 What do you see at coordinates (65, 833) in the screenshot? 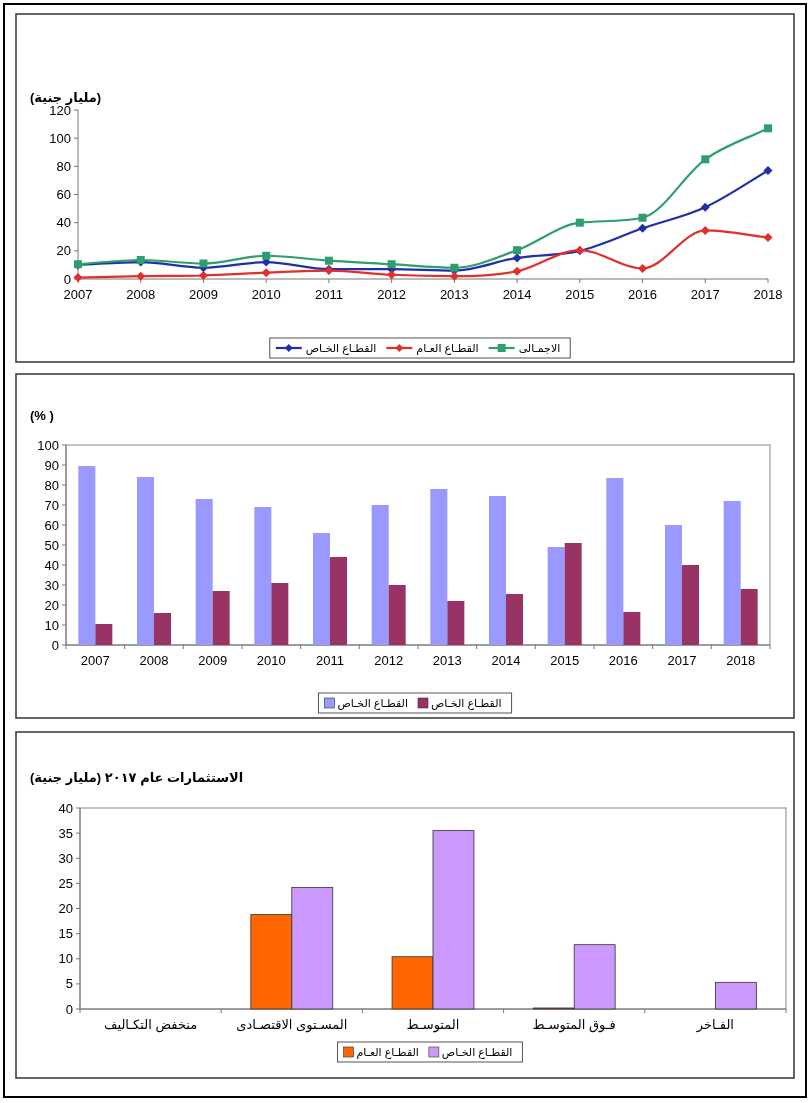
I see `y-tick-label: 35` at bounding box center [65, 833].